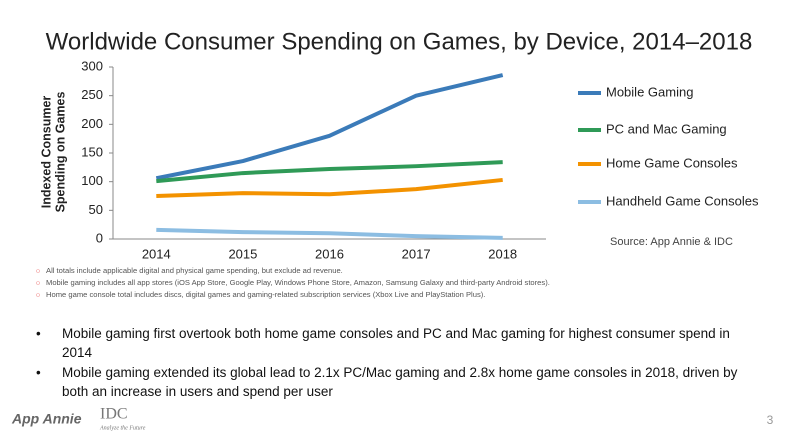  I want to click on legend-label: Mobile Gaming, so click(649, 91).